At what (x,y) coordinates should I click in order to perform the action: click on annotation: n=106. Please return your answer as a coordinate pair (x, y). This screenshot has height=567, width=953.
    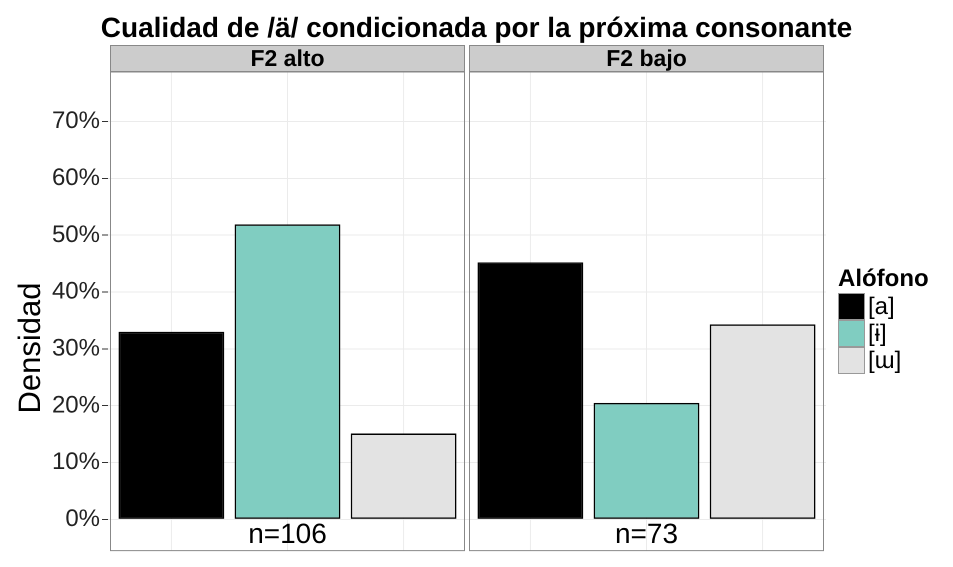
    Looking at the image, I should click on (287, 534).